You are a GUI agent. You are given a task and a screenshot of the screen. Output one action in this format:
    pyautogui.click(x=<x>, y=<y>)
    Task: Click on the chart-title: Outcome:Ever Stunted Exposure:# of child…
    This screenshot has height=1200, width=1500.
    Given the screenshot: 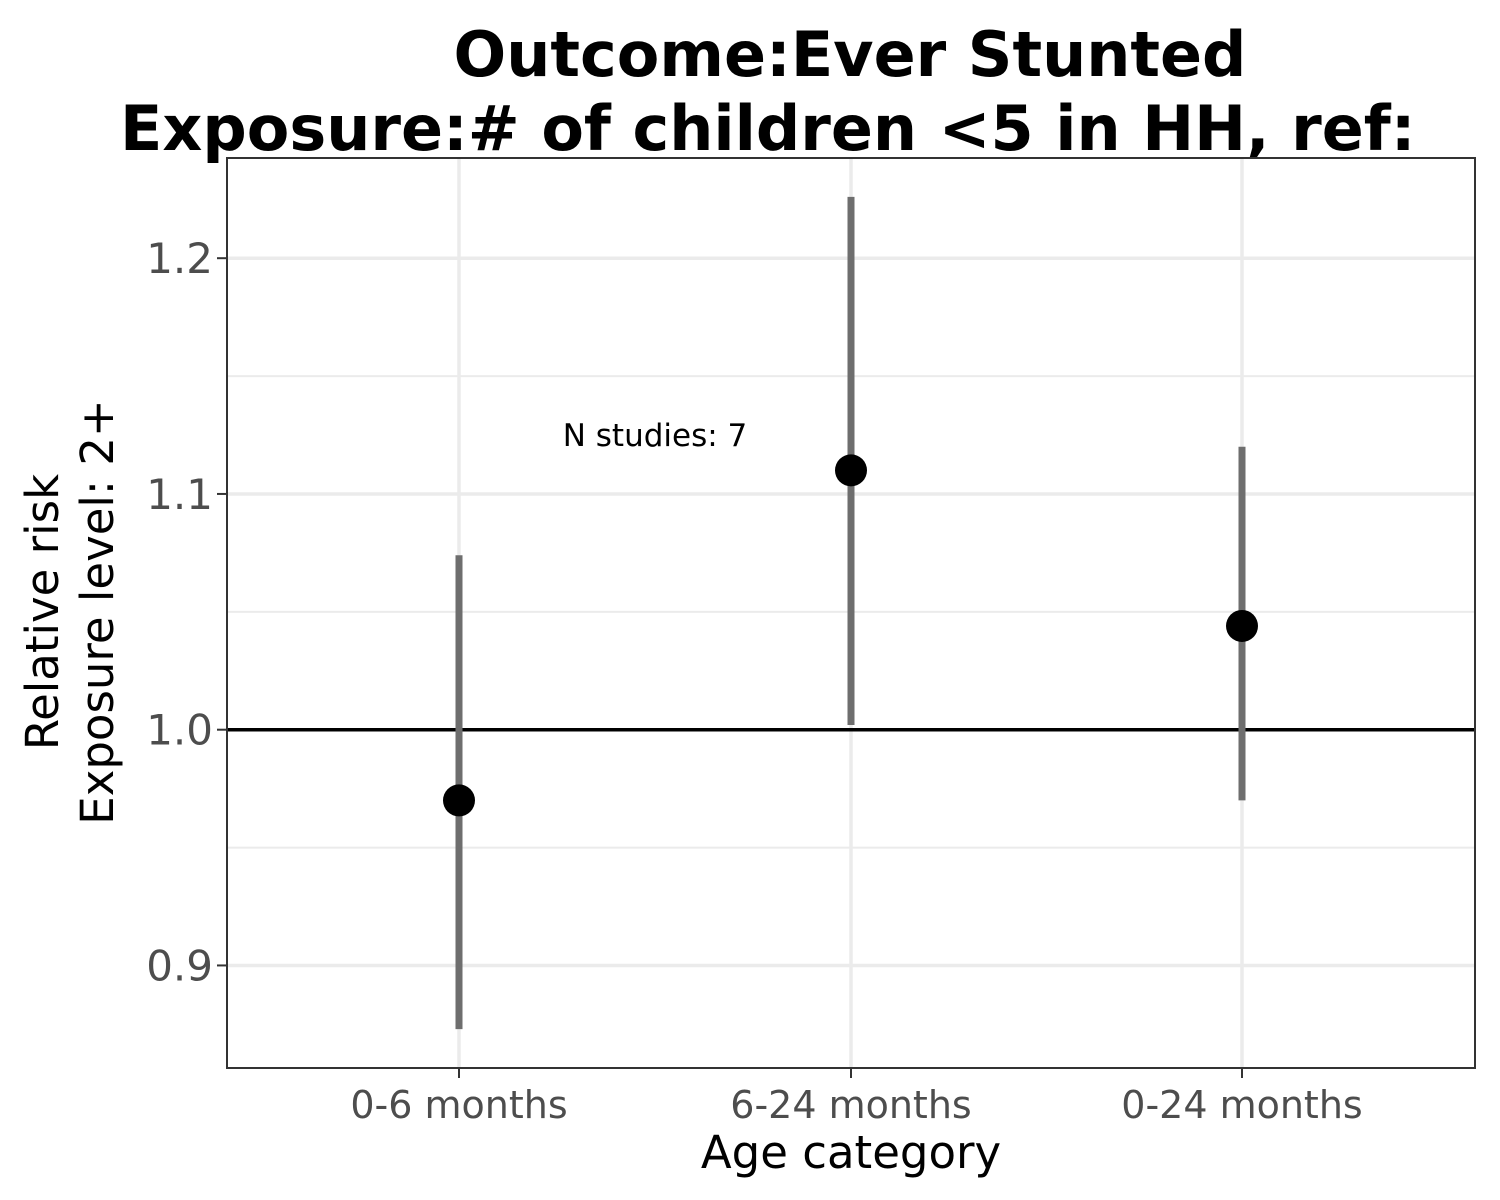 What is the action you would take?
    pyautogui.click(x=768, y=91)
    